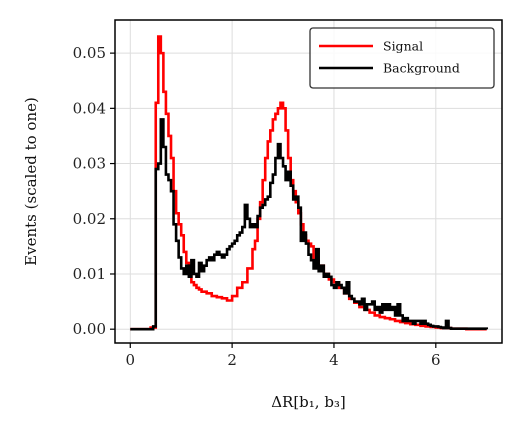  What do you see at coordinates (89, 53) in the screenshot?
I see `y-tick-label-5: 0.05` at bounding box center [89, 53].